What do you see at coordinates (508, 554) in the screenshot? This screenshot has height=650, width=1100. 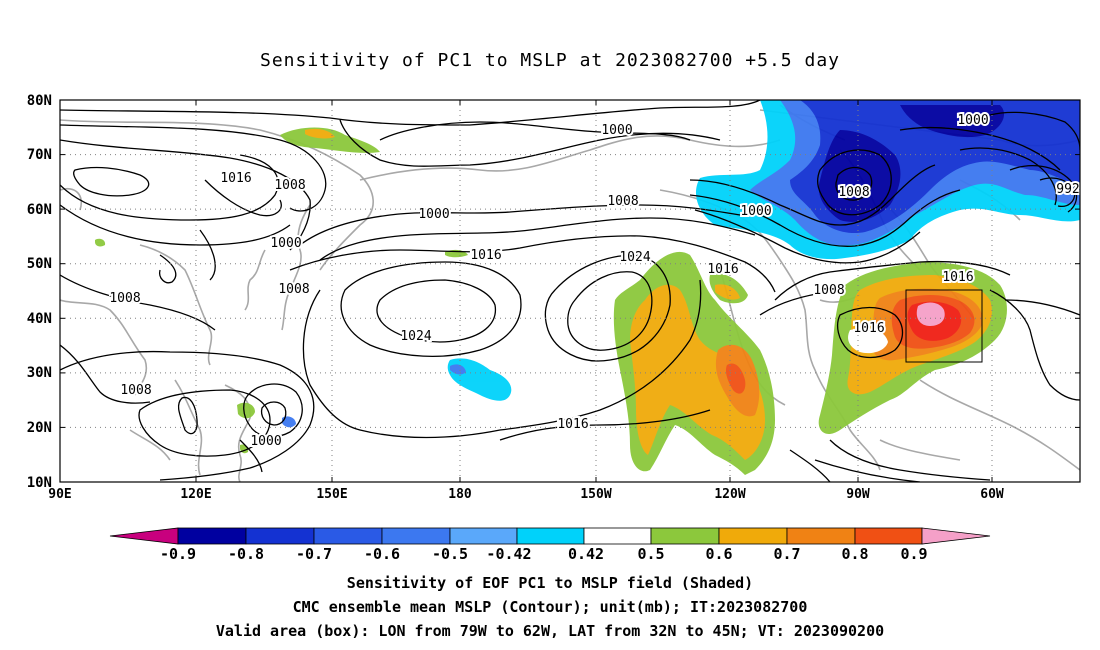 I see `colorbar-label: -0.42` at bounding box center [508, 554].